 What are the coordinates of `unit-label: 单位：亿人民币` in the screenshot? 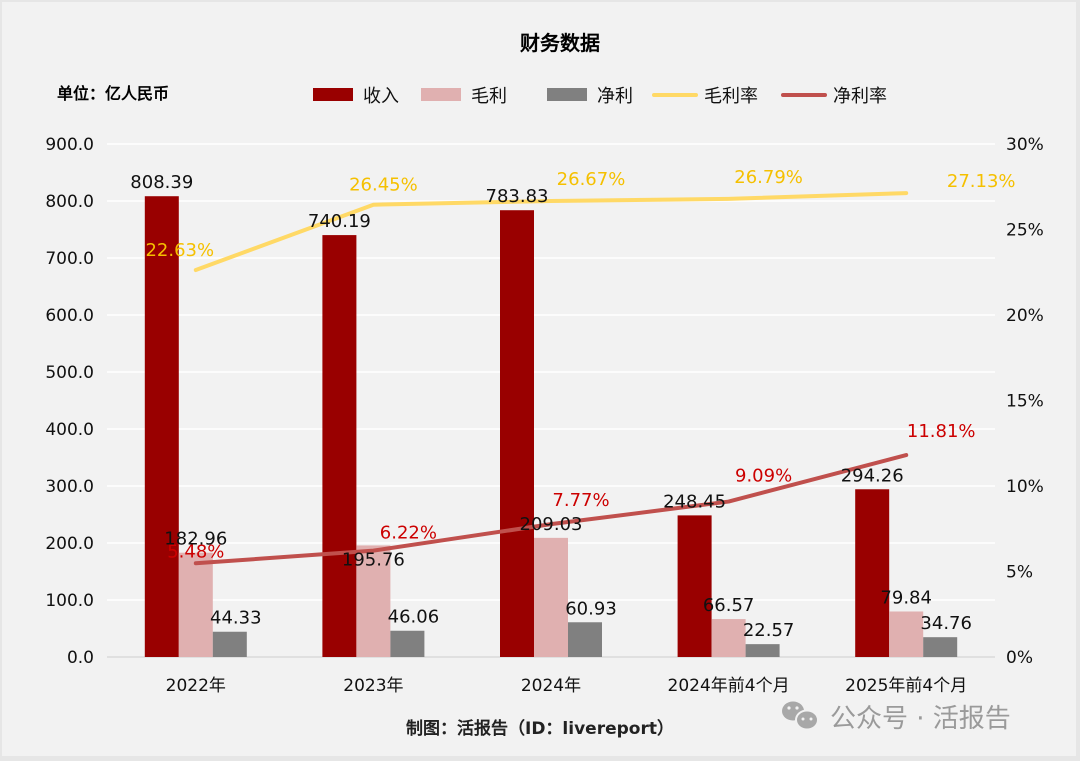 It's located at (113, 93).